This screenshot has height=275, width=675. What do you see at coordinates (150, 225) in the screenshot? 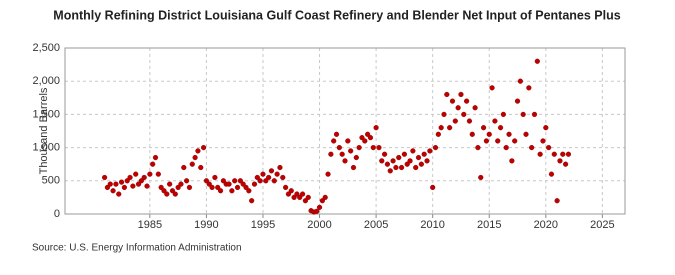
I see `x-tick-label: 1985` at bounding box center [150, 225].